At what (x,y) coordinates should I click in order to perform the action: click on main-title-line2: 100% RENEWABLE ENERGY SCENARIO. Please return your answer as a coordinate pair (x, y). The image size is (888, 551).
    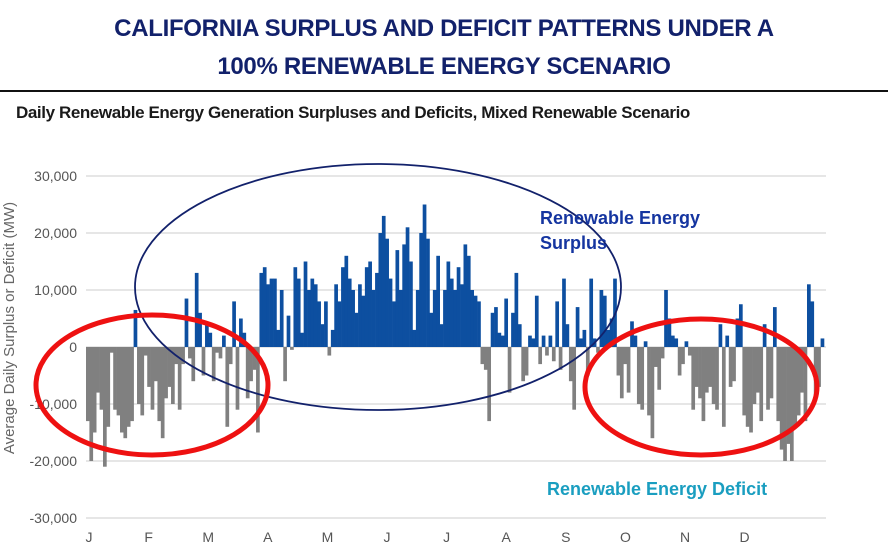
    Looking at the image, I should click on (444, 66).